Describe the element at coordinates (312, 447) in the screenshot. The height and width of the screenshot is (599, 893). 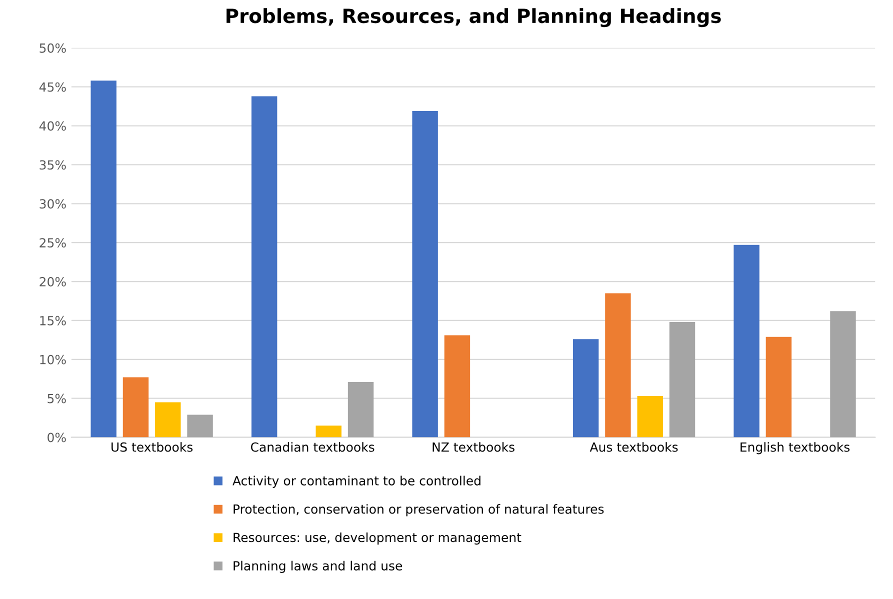
I see `x-tick-label: Canadian textbooks` at that location.